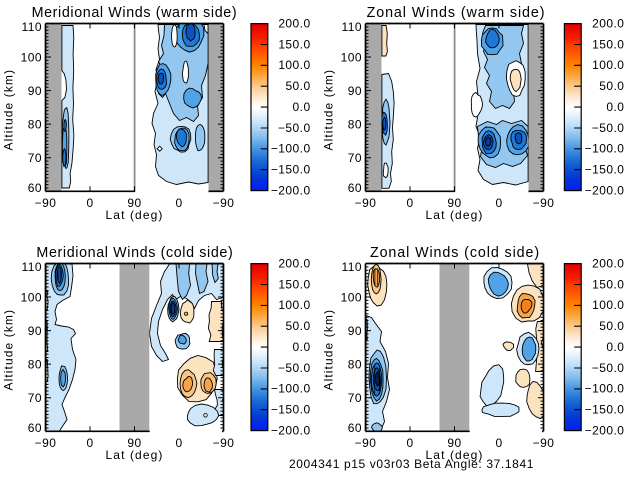  Describe the element at coordinates (135, 13) in the screenshot. I see `svg-text: Meridional Winds (warm side)` at that location.